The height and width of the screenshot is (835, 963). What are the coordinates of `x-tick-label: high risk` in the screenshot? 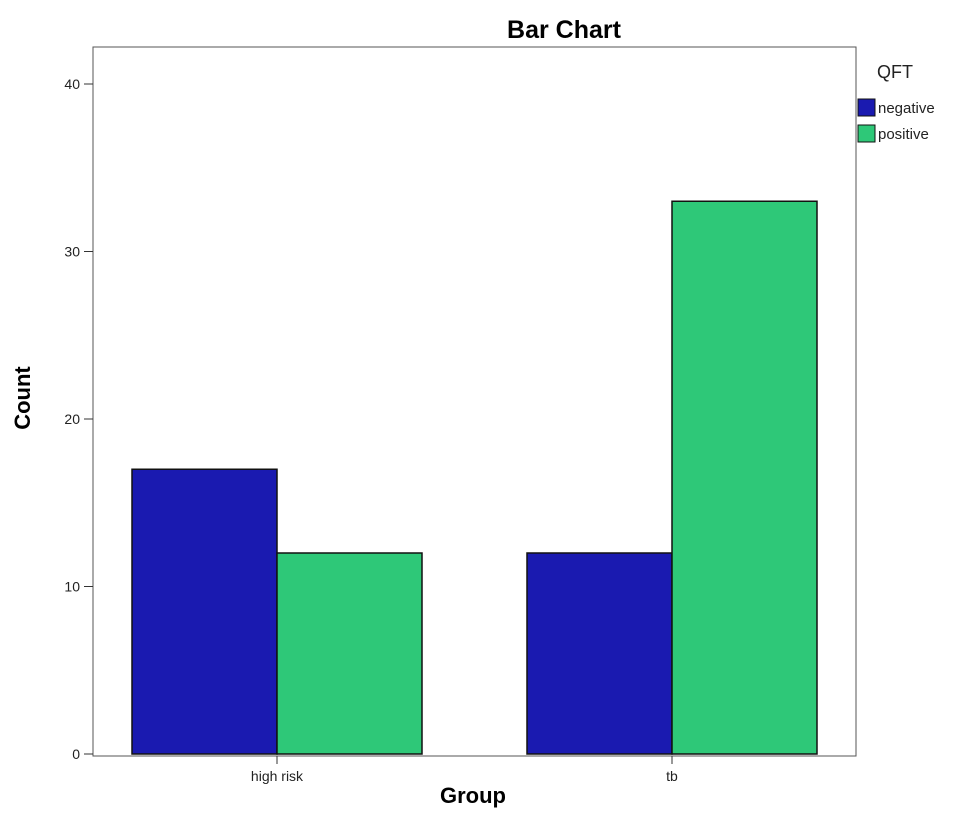 It's located at (277, 776).